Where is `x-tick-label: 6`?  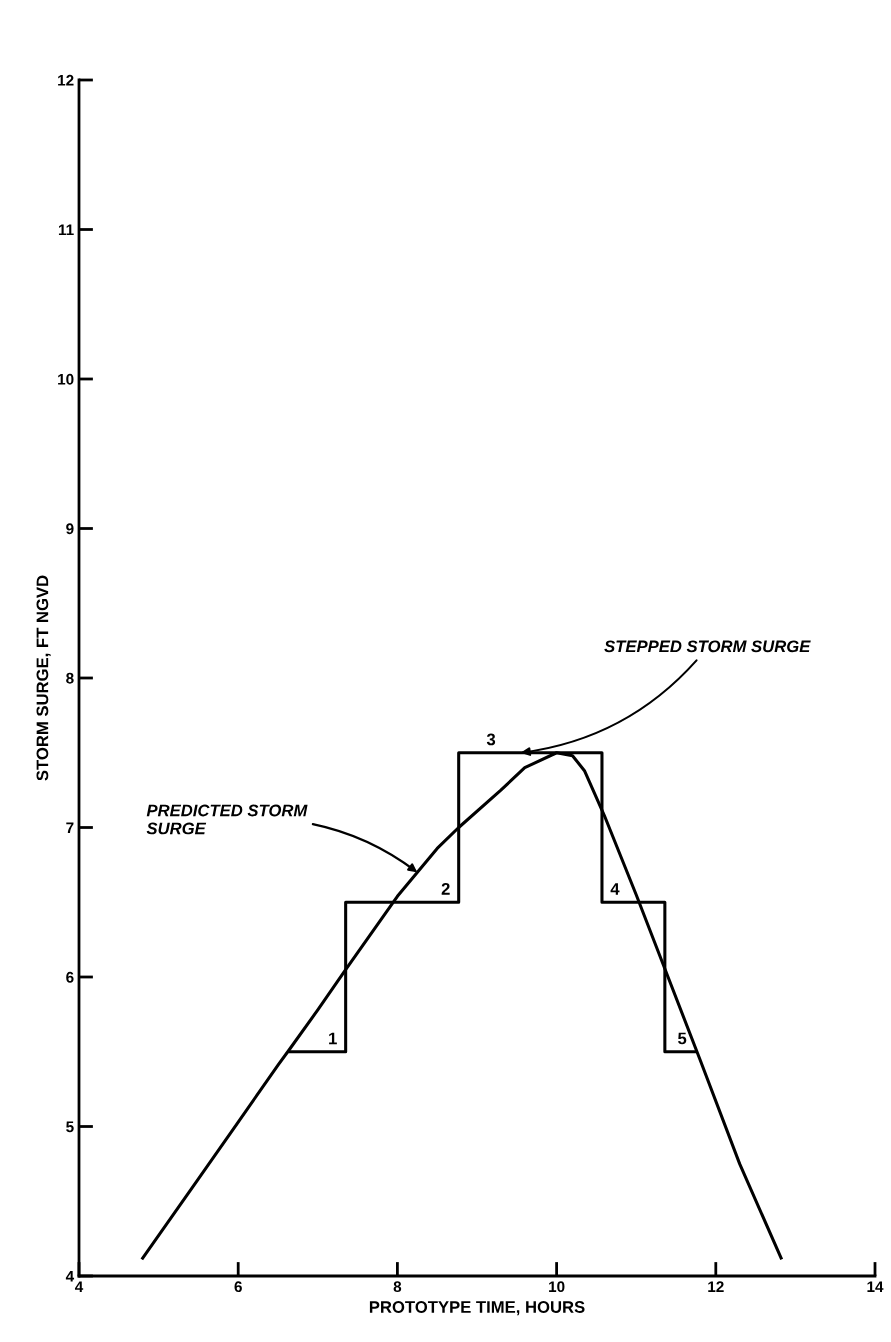 x-tick-label: 6 is located at coordinates (238, 1287).